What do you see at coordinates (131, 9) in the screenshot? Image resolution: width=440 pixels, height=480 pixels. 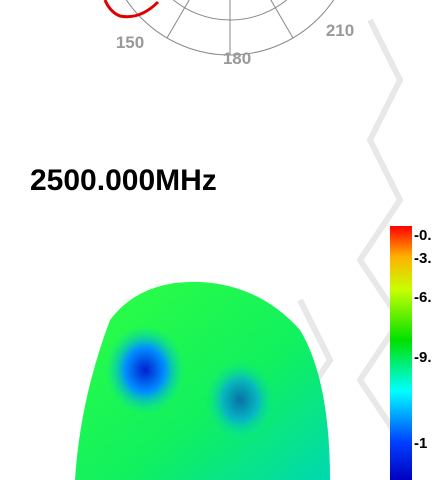 I see `polar-trace` at bounding box center [131, 9].